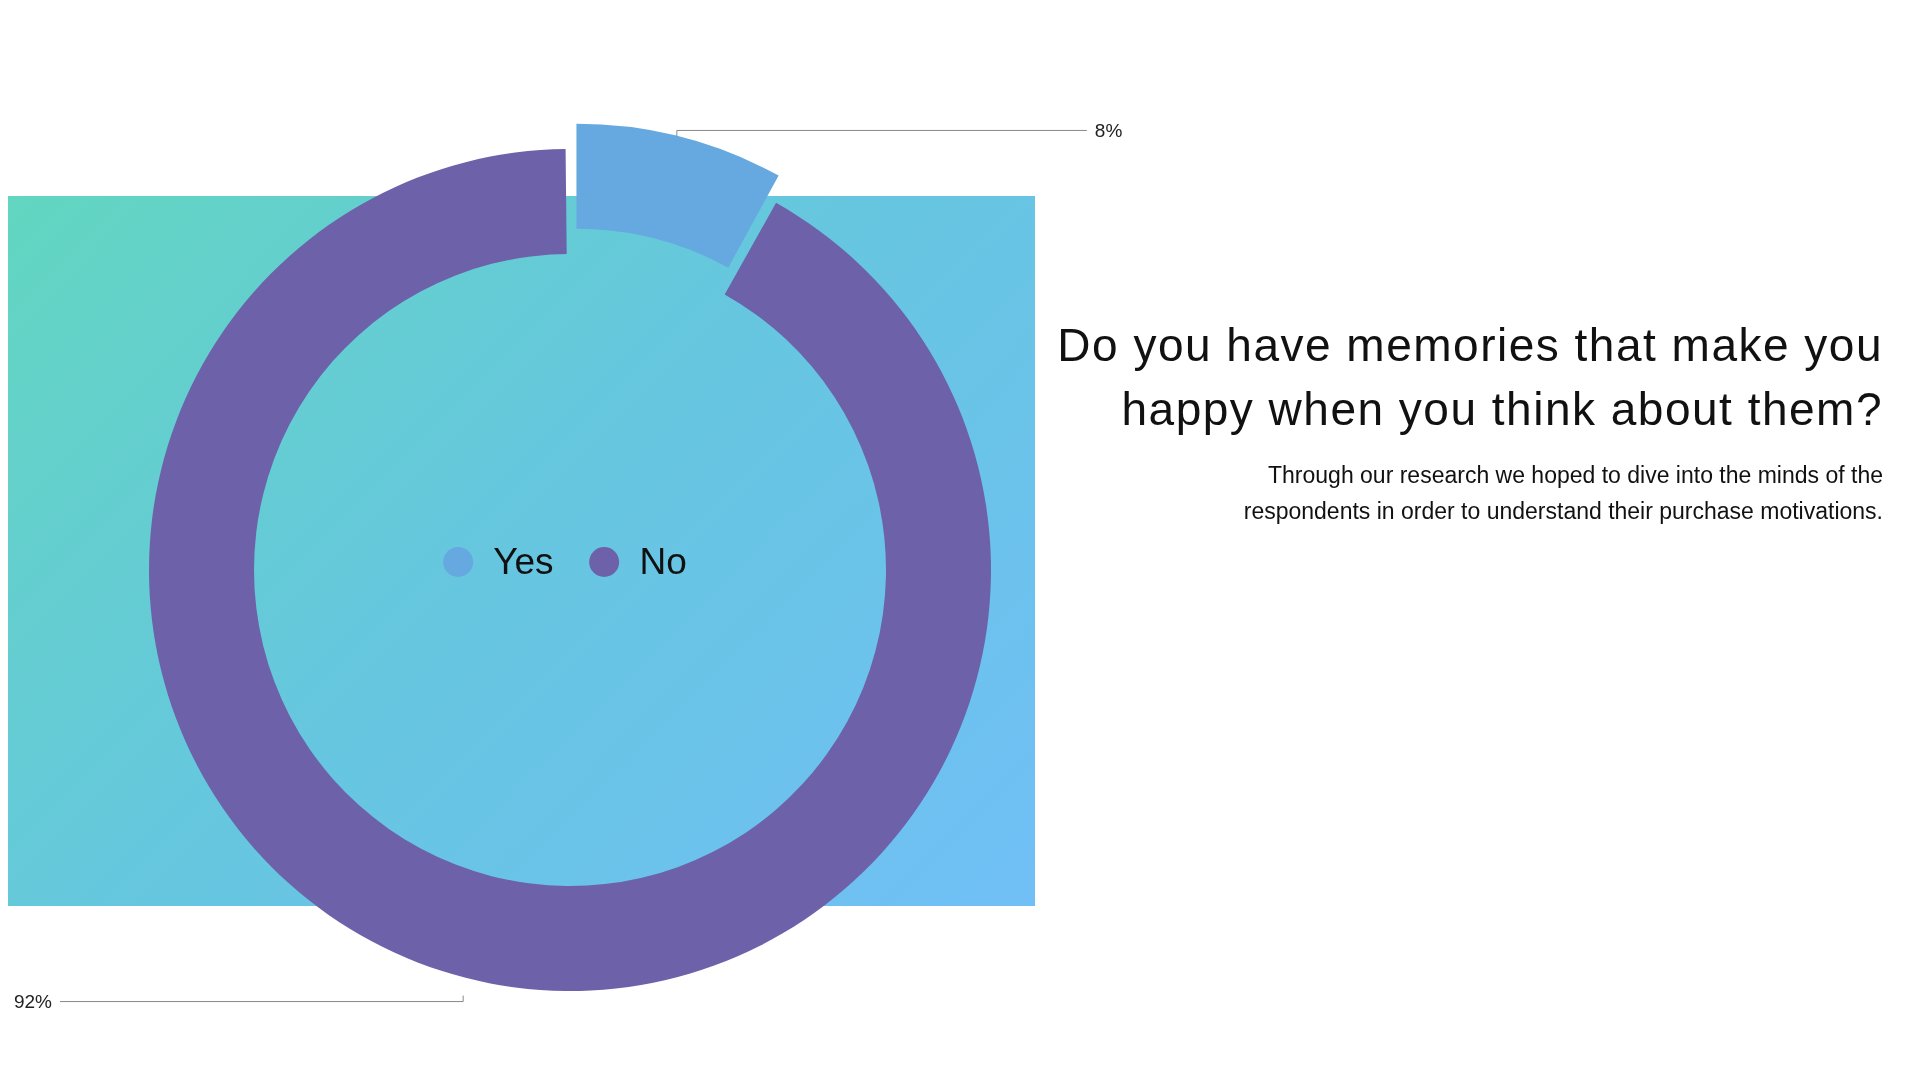  What do you see at coordinates (523, 562) in the screenshot?
I see `legend-label: Yes` at bounding box center [523, 562].